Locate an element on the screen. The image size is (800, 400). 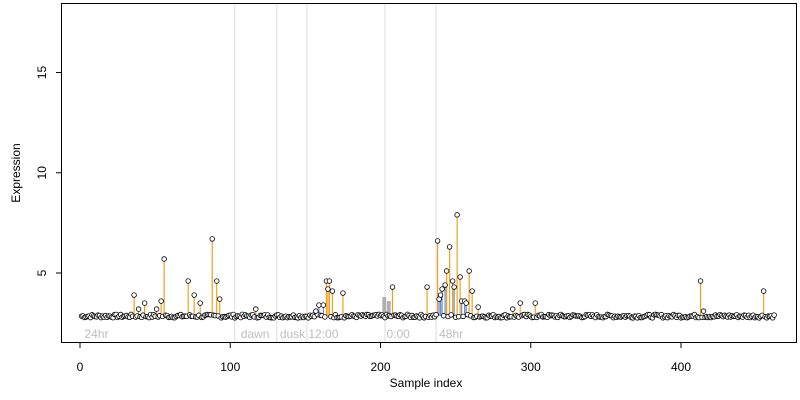
y-axis-title: Expression is located at coordinates (16, 172).